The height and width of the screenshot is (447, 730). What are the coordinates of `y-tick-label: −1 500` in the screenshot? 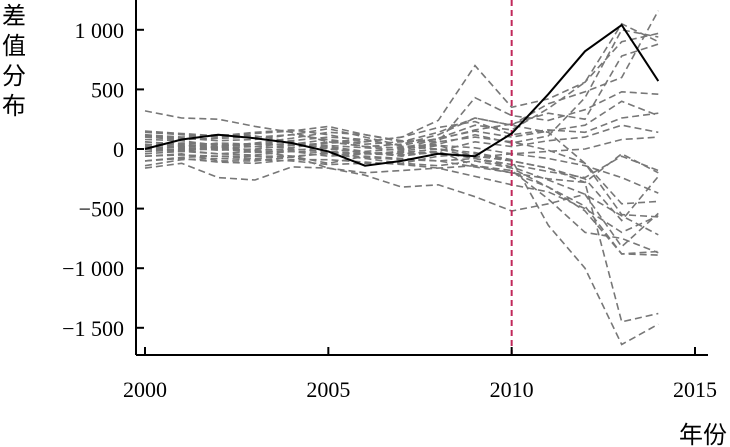 It's located at (93, 328).